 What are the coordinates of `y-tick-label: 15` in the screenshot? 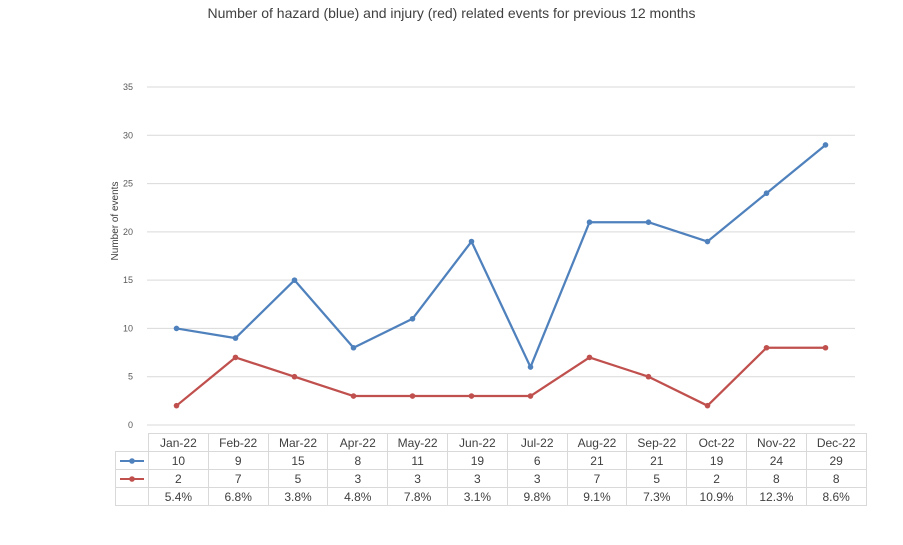 It's located at (128, 280).